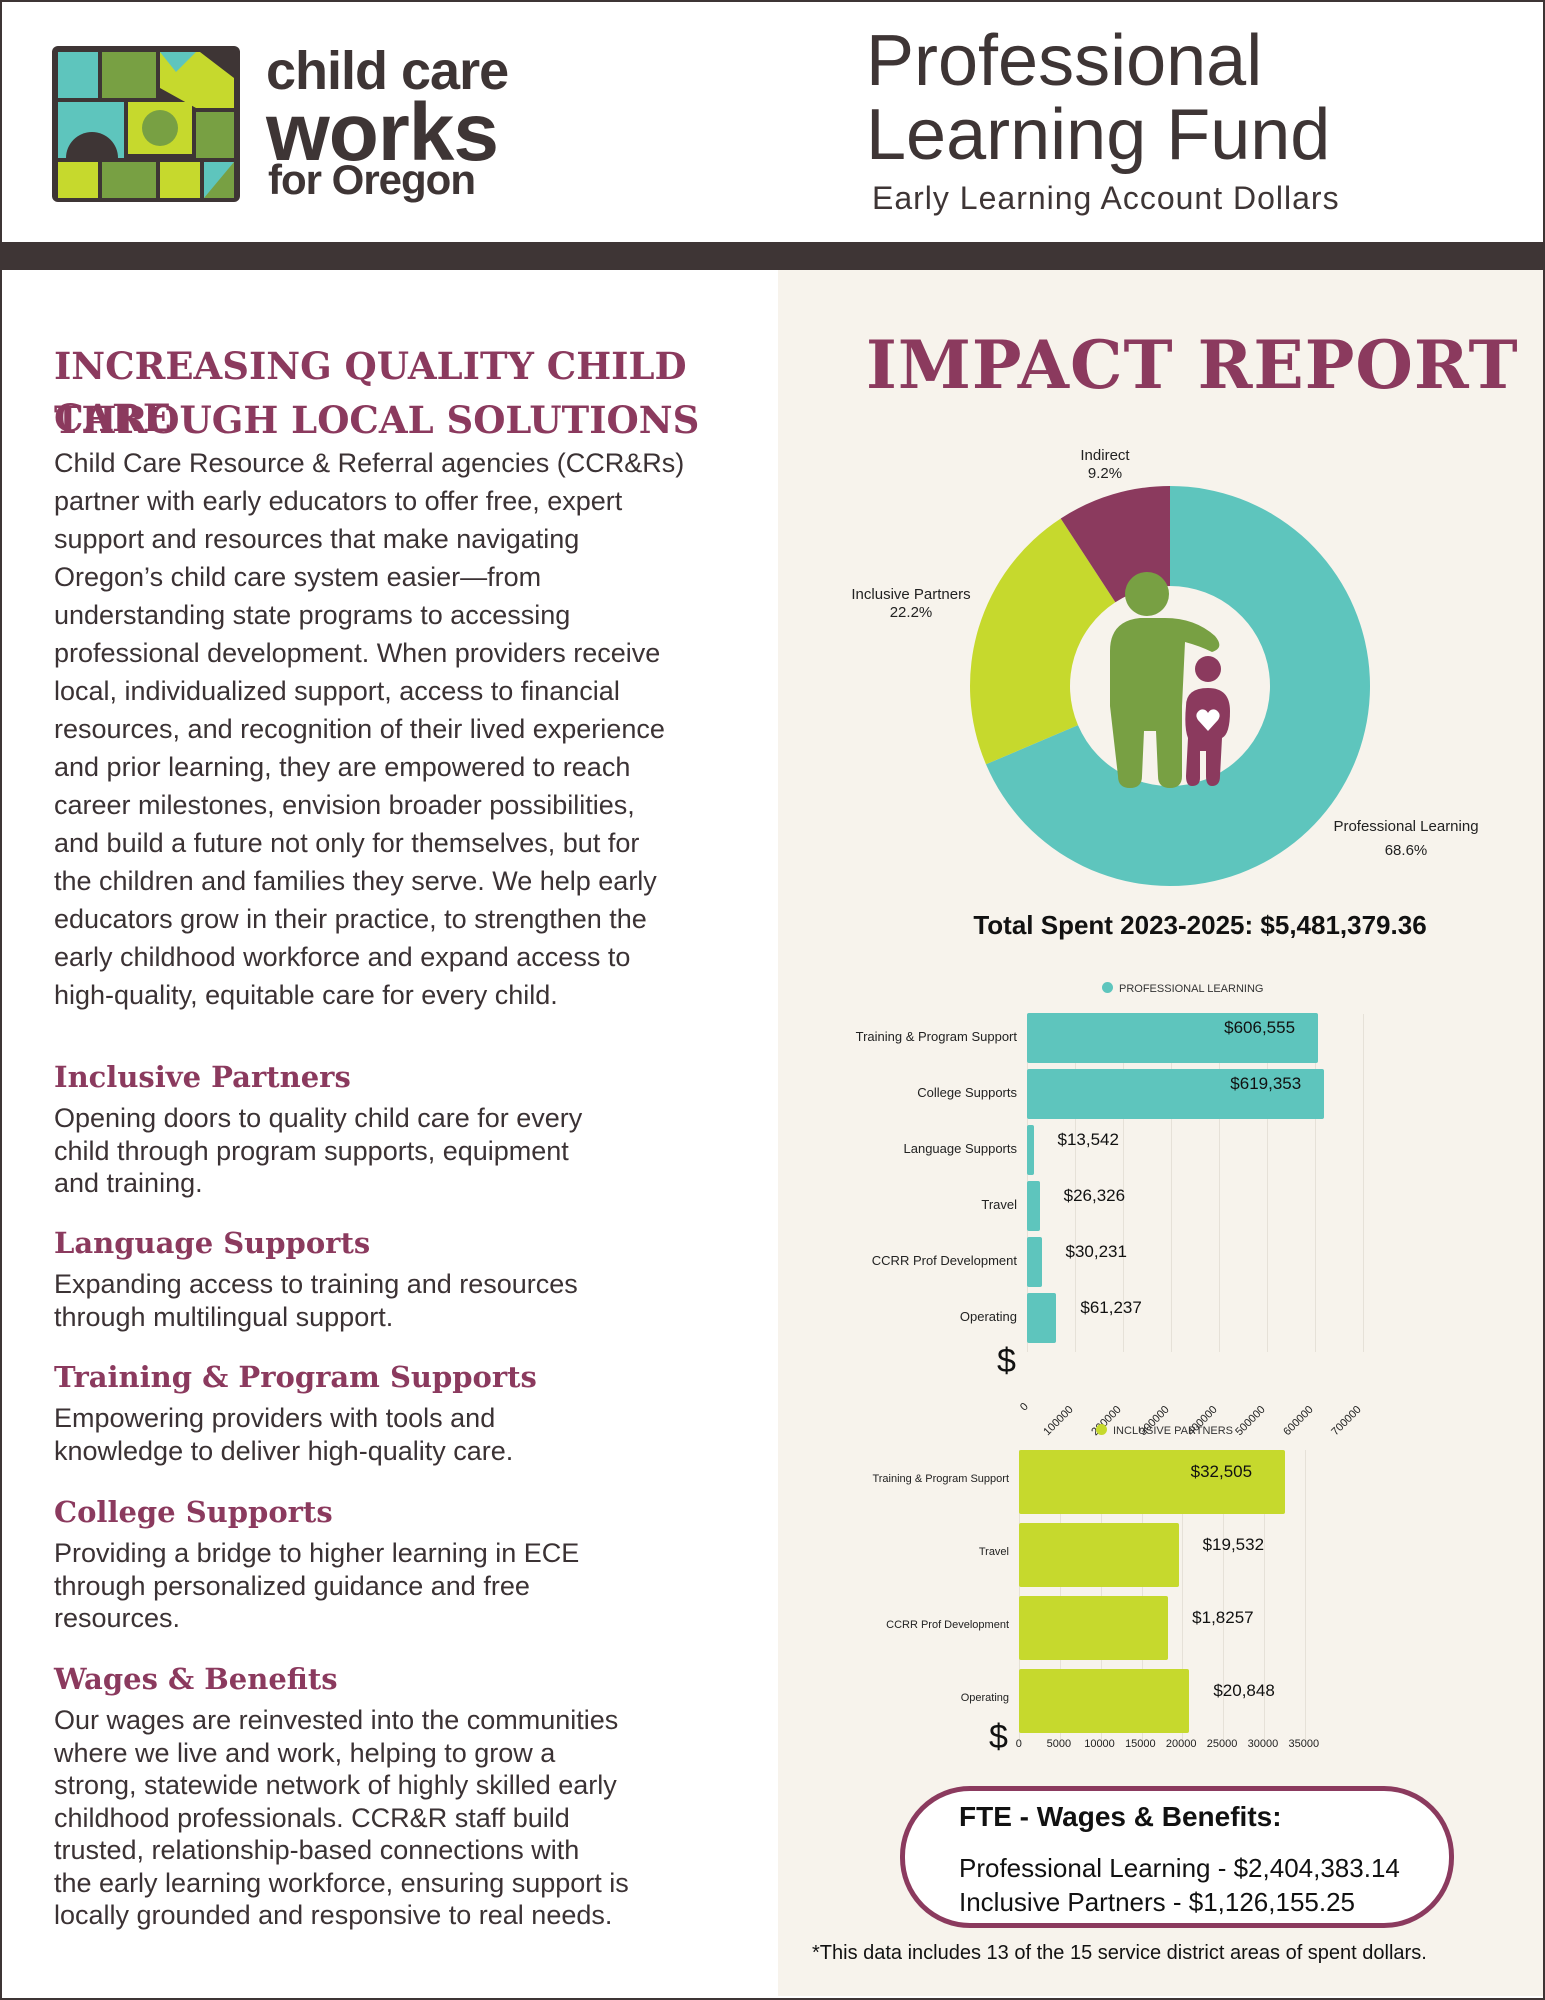 The height and width of the screenshot is (2000, 1545). I want to click on bar-category-label: Language Supports, so click(960, 1148).